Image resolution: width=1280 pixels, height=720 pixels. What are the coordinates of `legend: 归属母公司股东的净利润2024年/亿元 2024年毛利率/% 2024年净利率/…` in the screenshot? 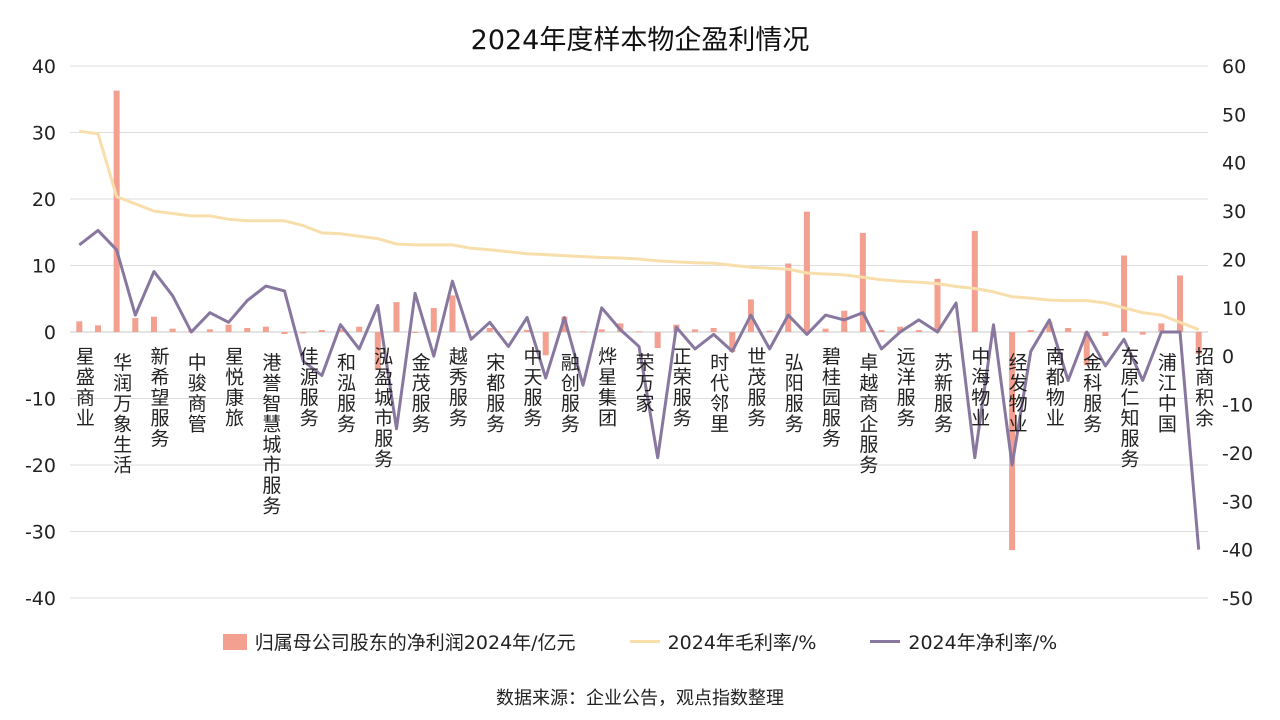 It's located at (640, 641).